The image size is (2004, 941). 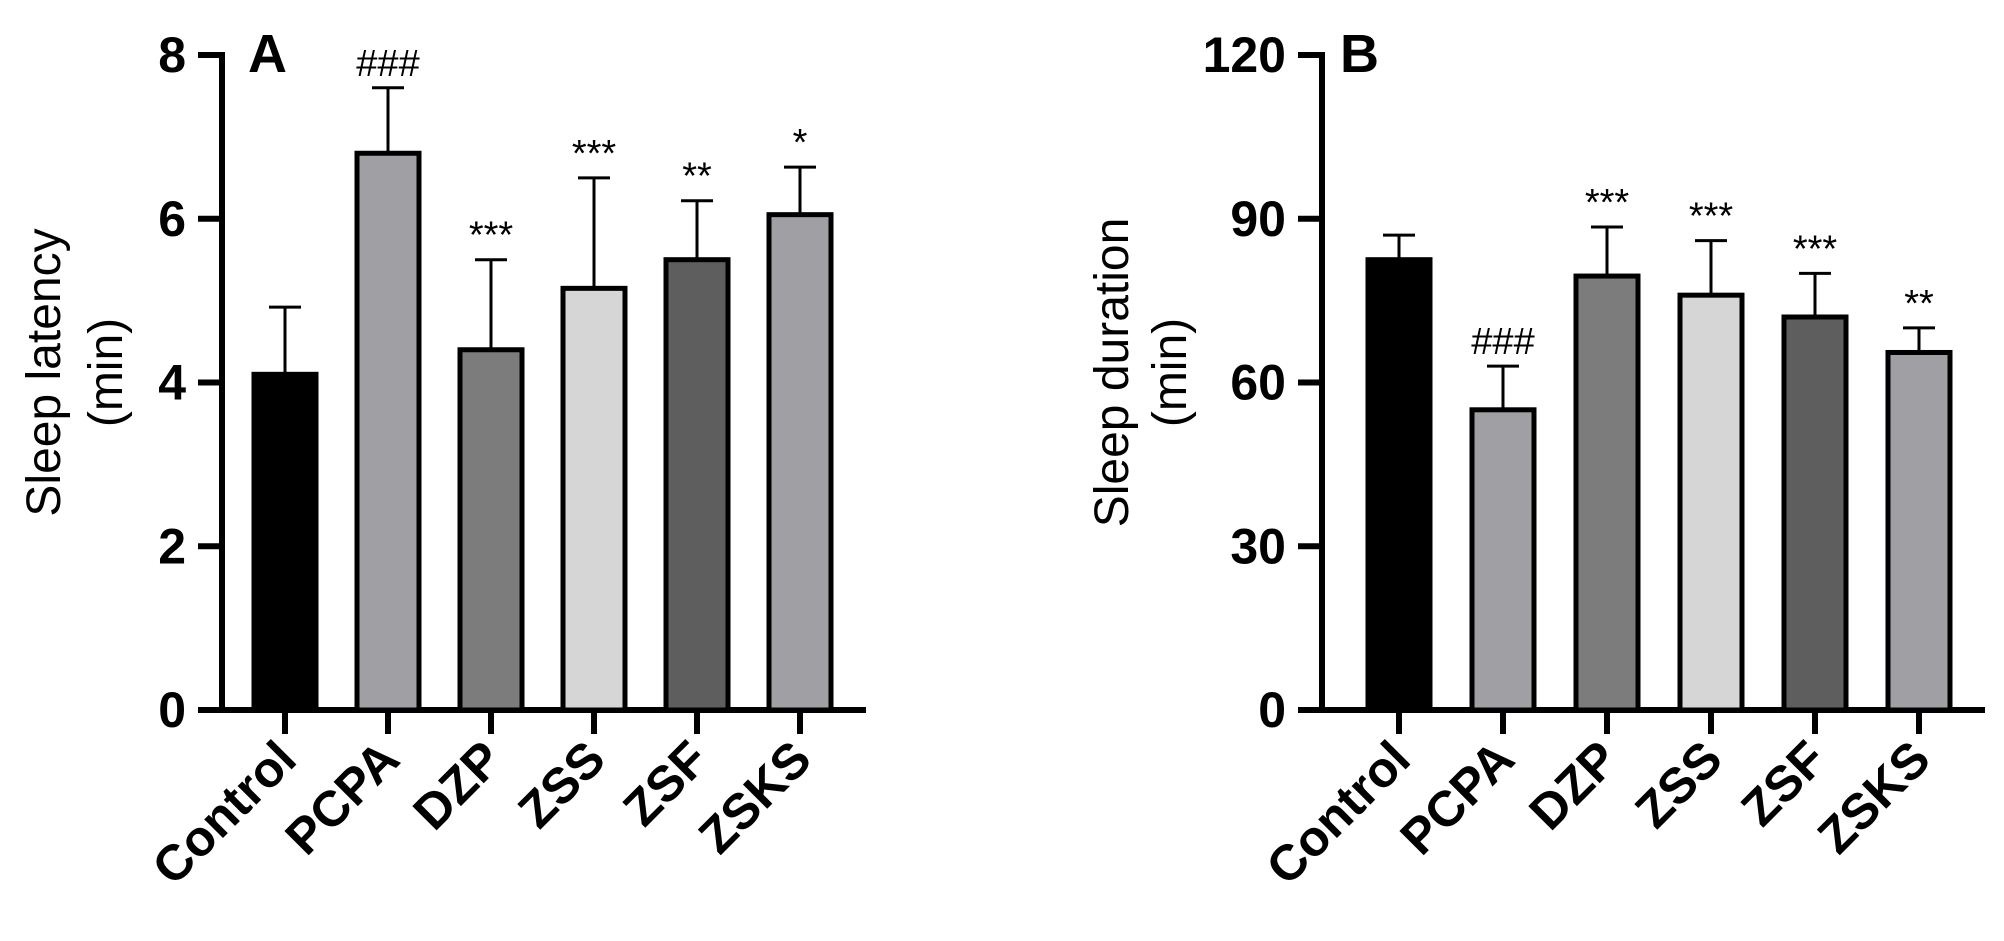 What do you see at coordinates (1258, 219) in the screenshot?
I see `y-tick-label: 90` at bounding box center [1258, 219].